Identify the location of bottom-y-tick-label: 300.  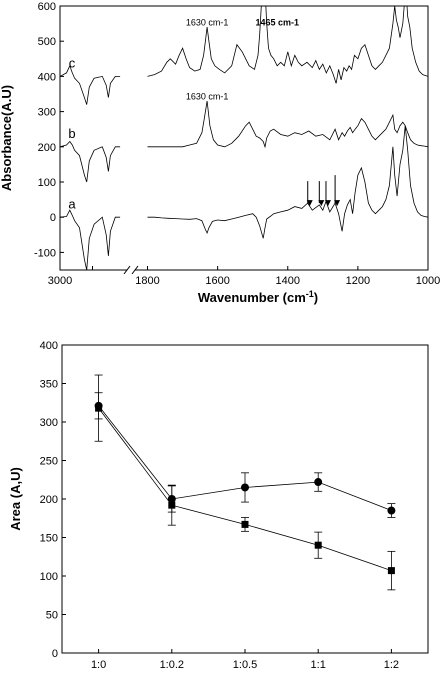
(49, 423).